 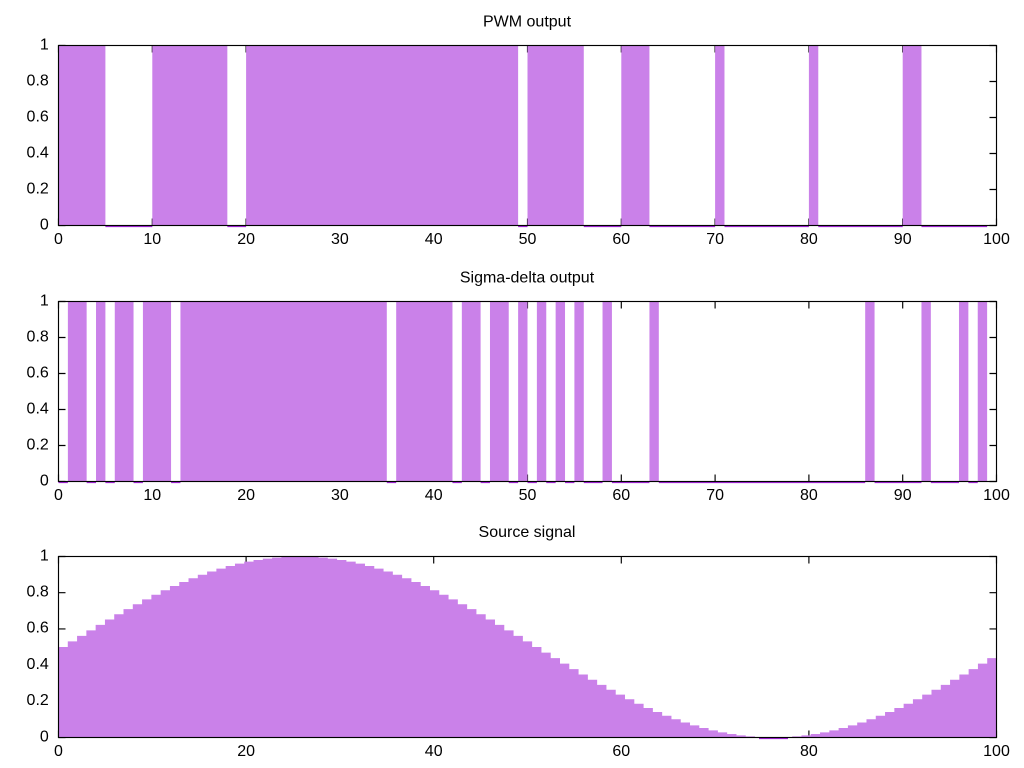 I want to click on svg-text: PWM output, so click(x=527, y=22).